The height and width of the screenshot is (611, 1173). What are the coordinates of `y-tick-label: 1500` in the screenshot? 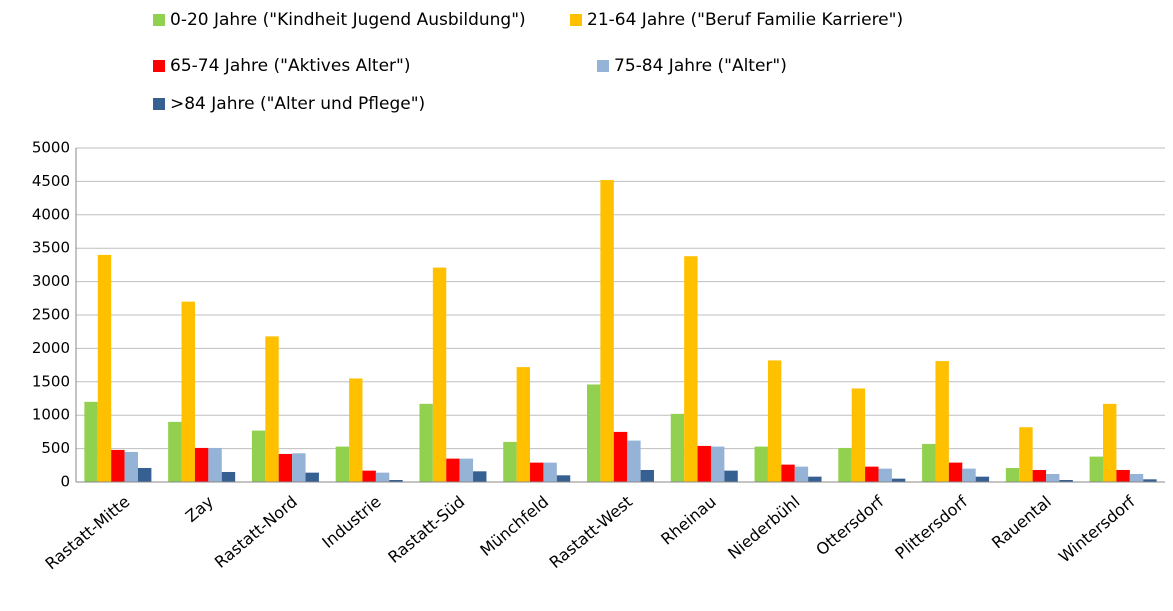 It's located at (51, 381).